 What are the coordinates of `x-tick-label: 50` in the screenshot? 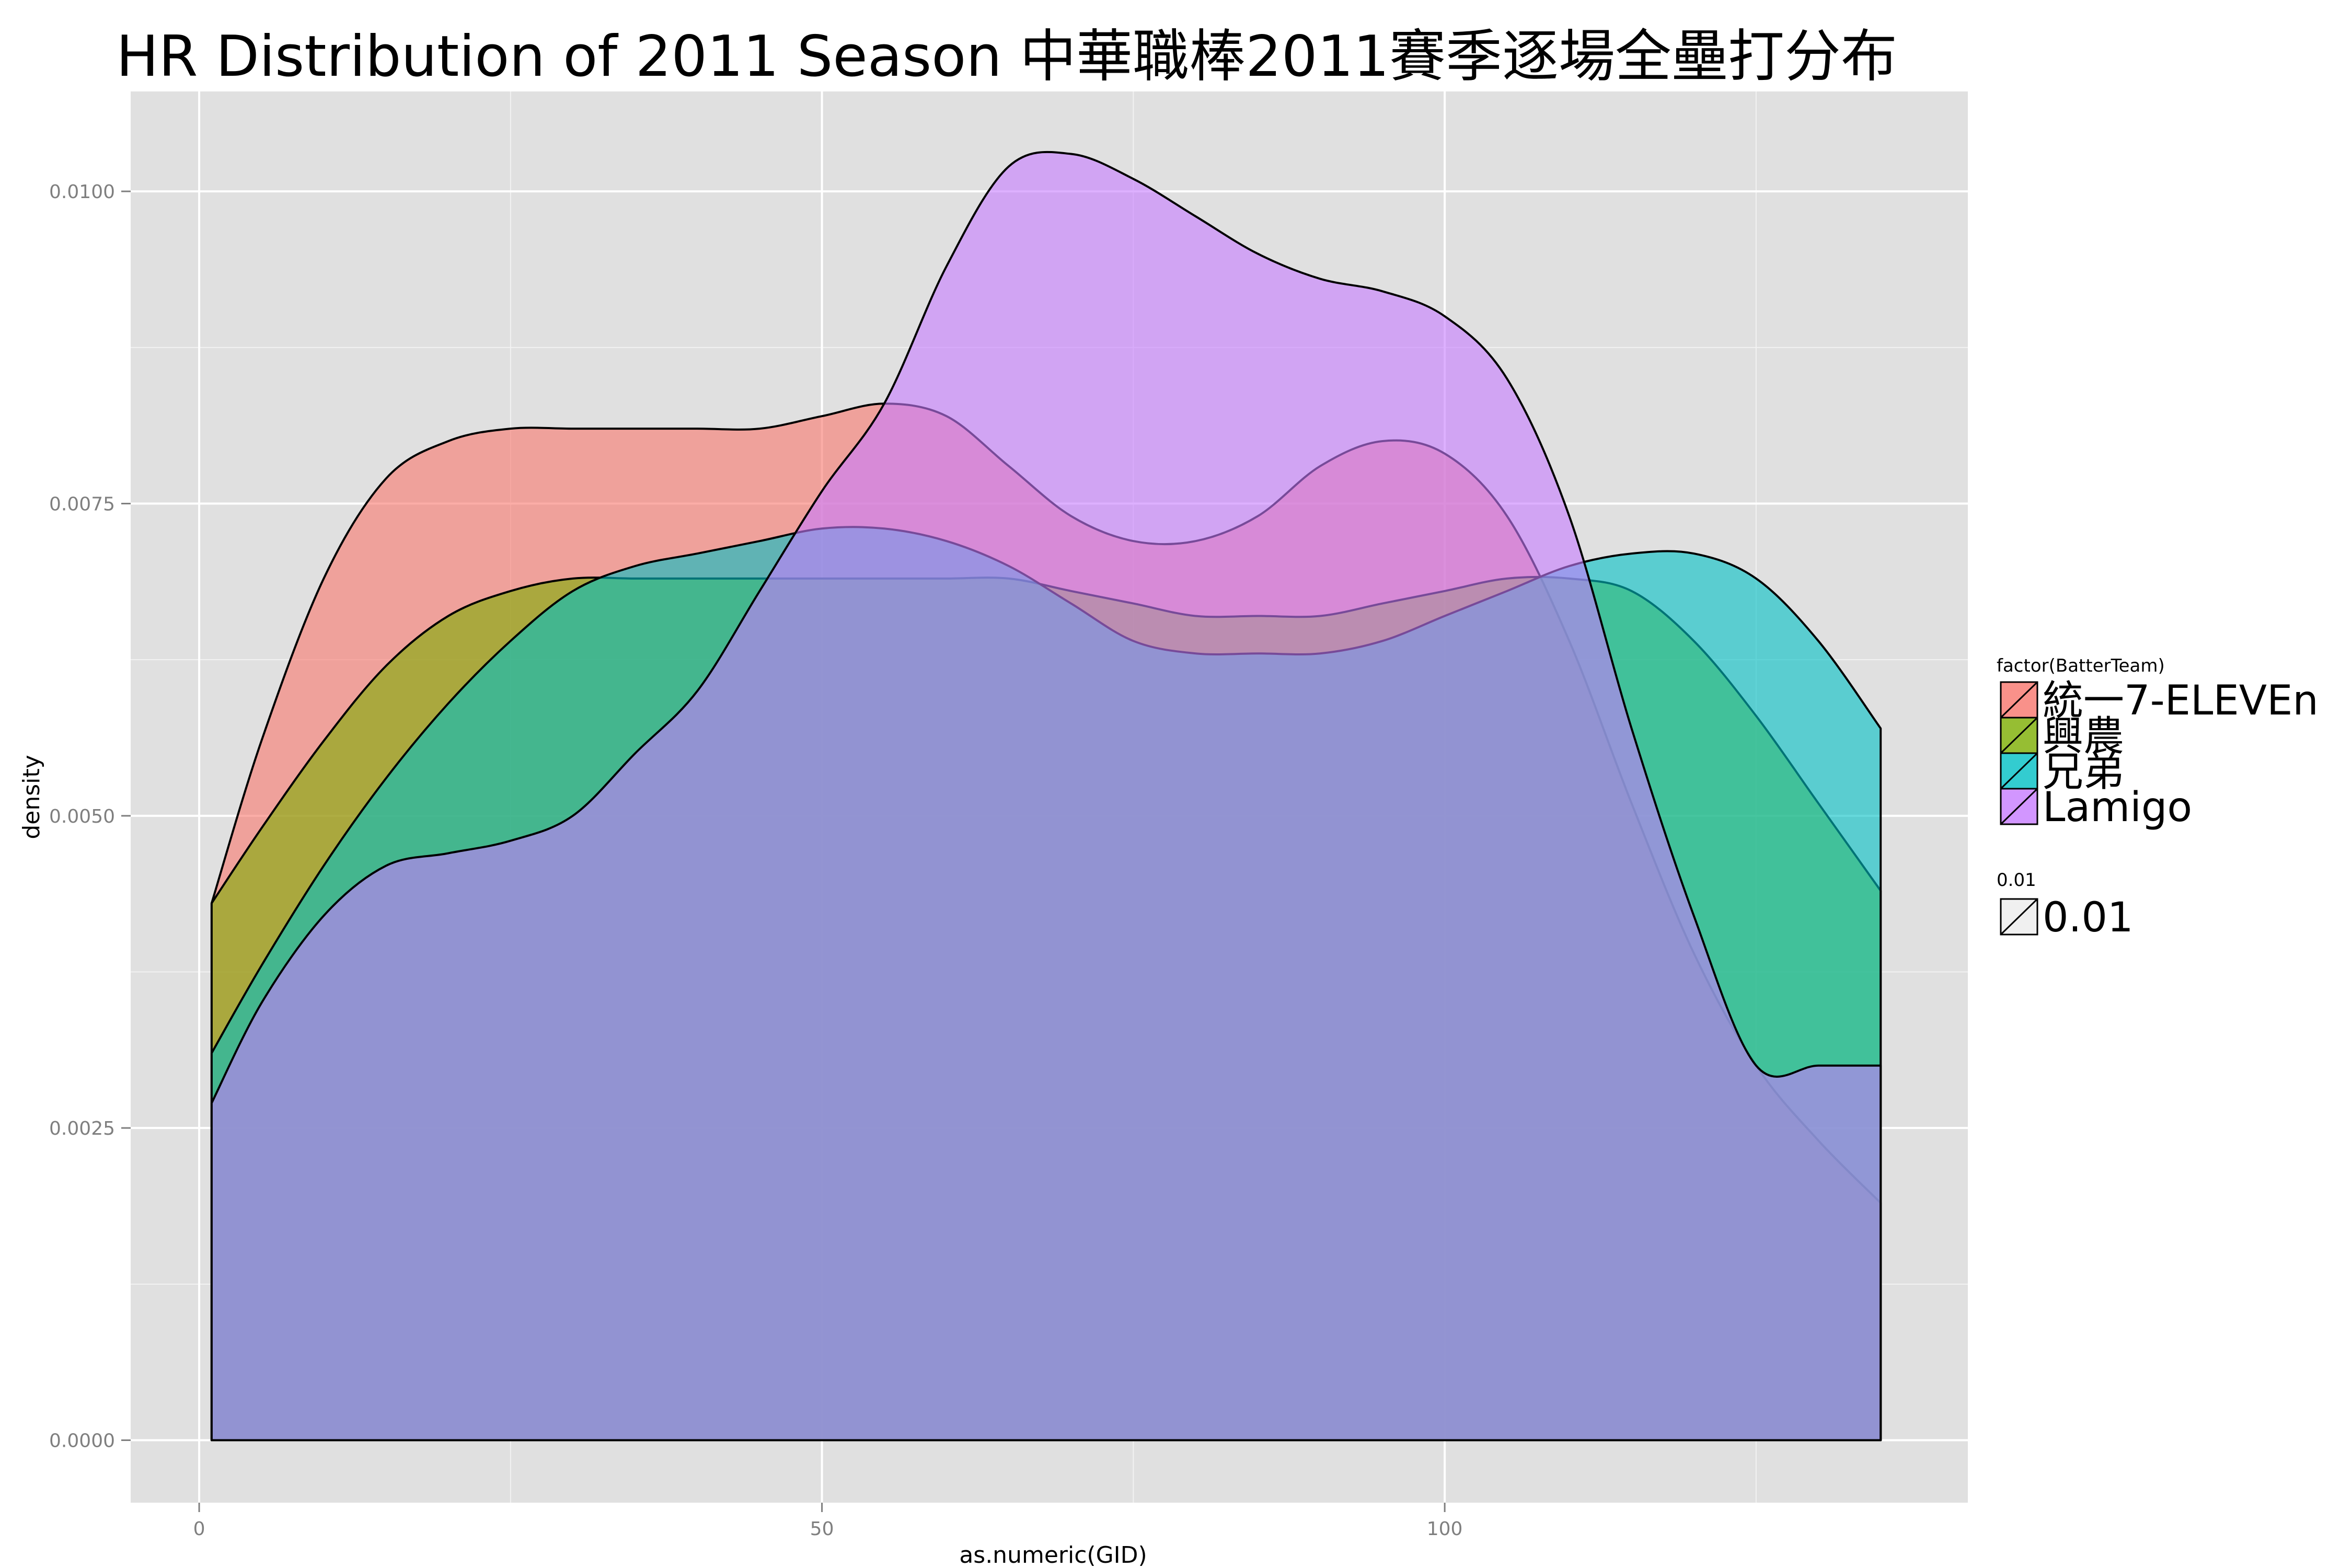 It's located at (822, 1529).